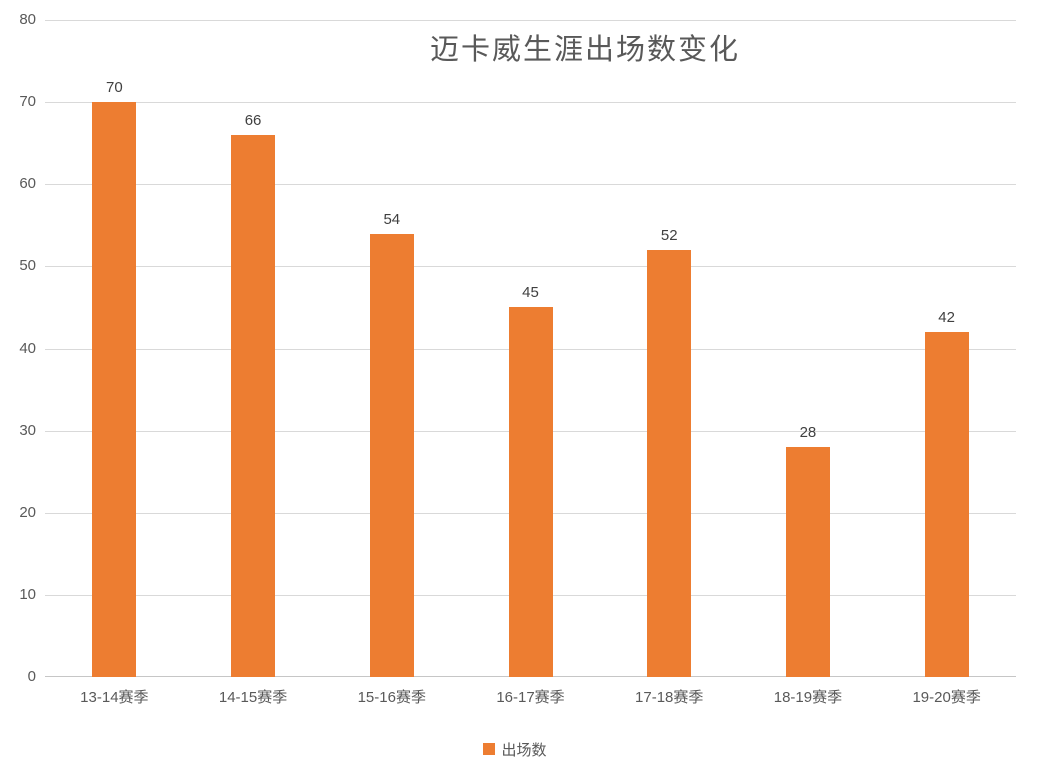 The image size is (1042, 782). What do you see at coordinates (392, 219) in the screenshot?
I see `data-label: 54` at bounding box center [392, 219].